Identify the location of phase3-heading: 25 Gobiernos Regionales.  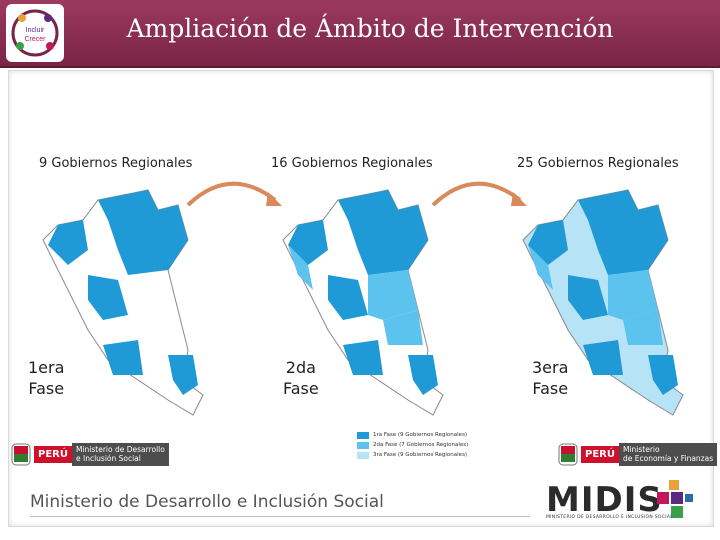
(598, 163).